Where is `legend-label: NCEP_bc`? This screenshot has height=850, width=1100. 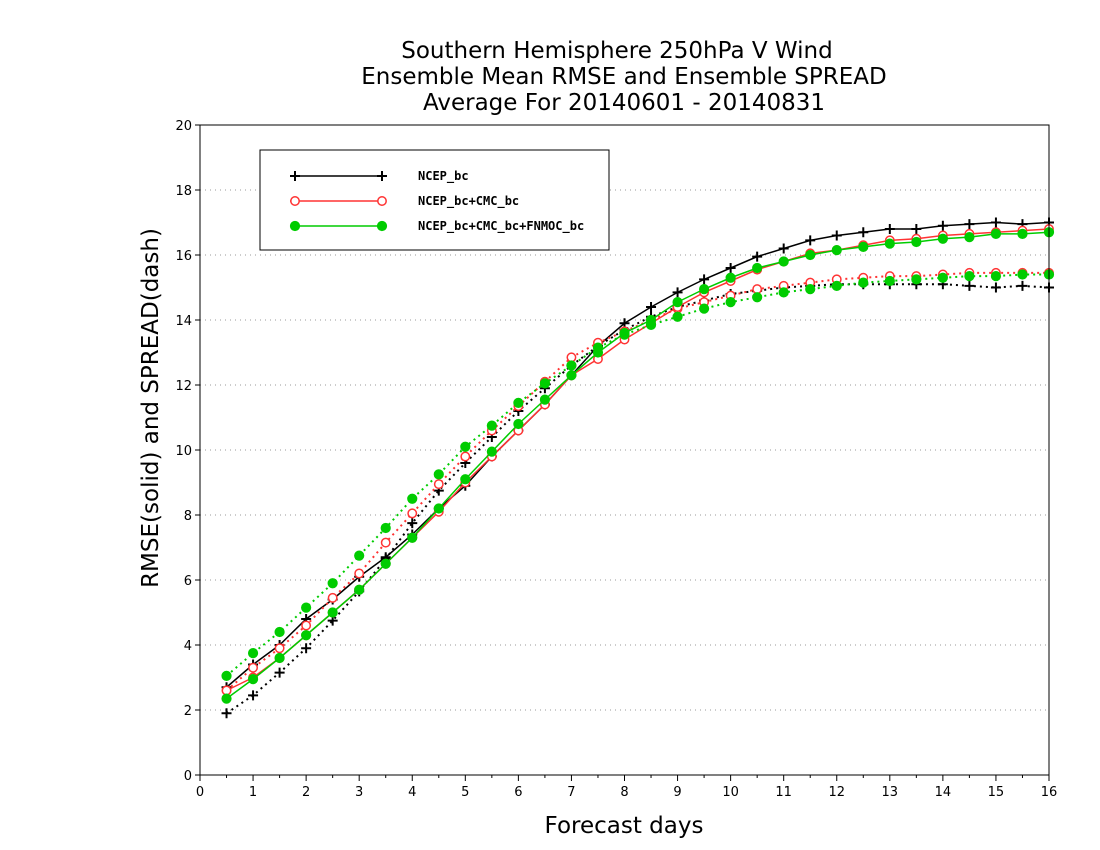
legend-label: NCEP_bc is located at coordinates (443, 176).